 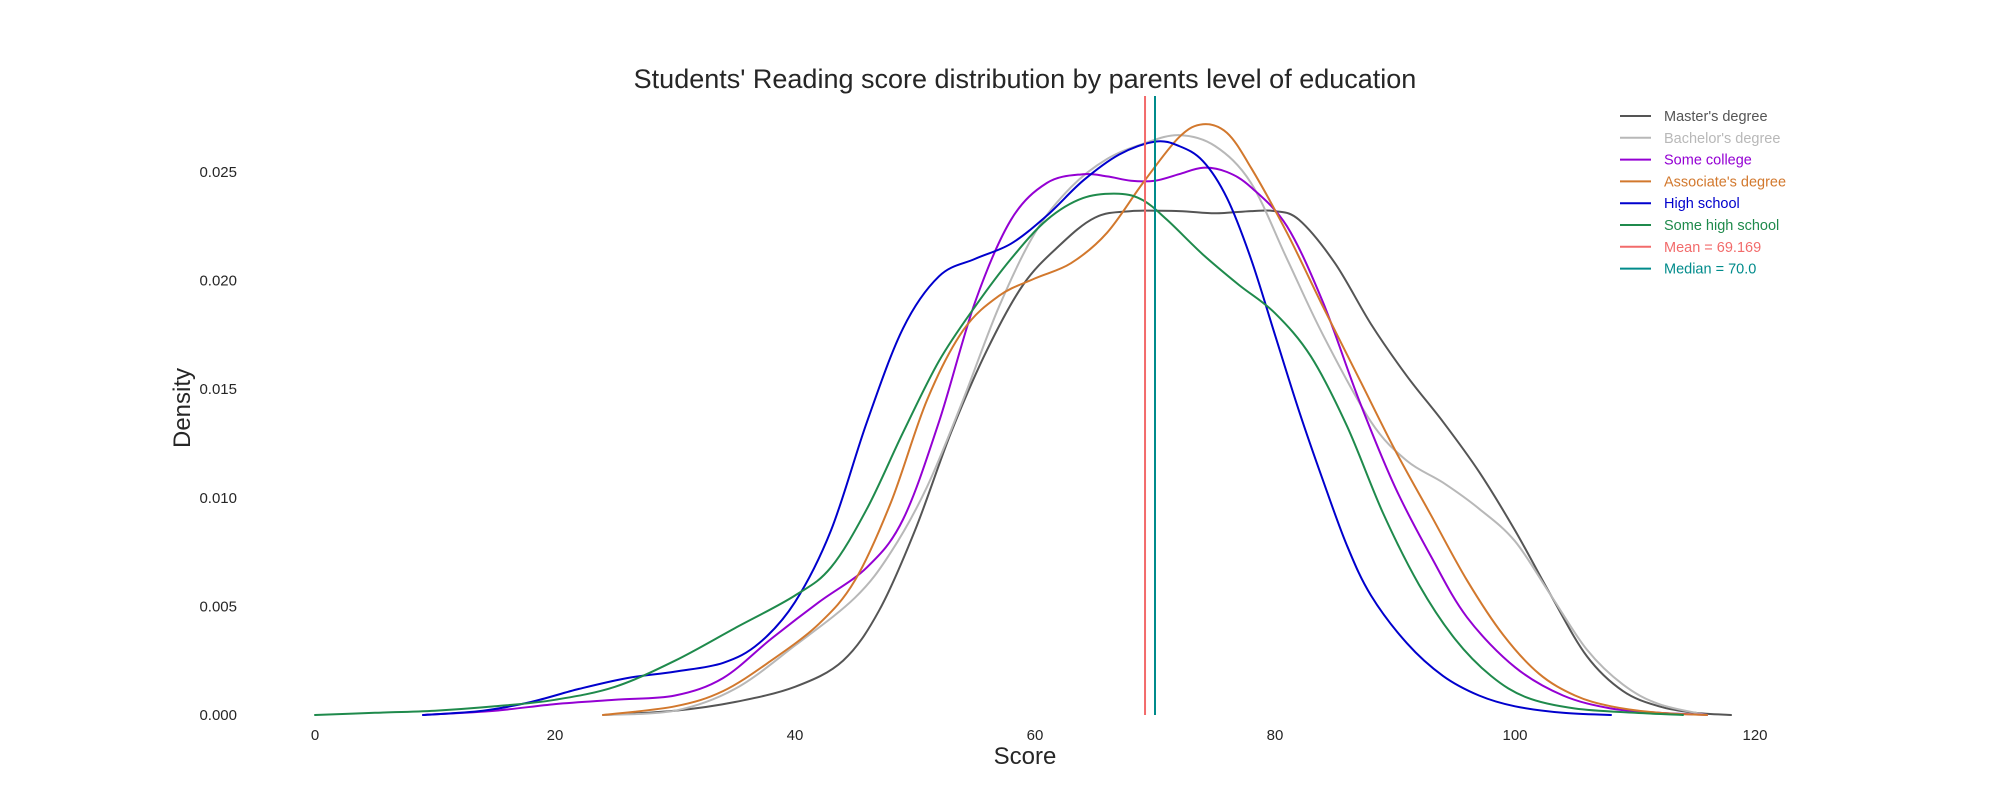 I want to click on legend-label: Bachelor's degree, so click(x=1722, y=139).